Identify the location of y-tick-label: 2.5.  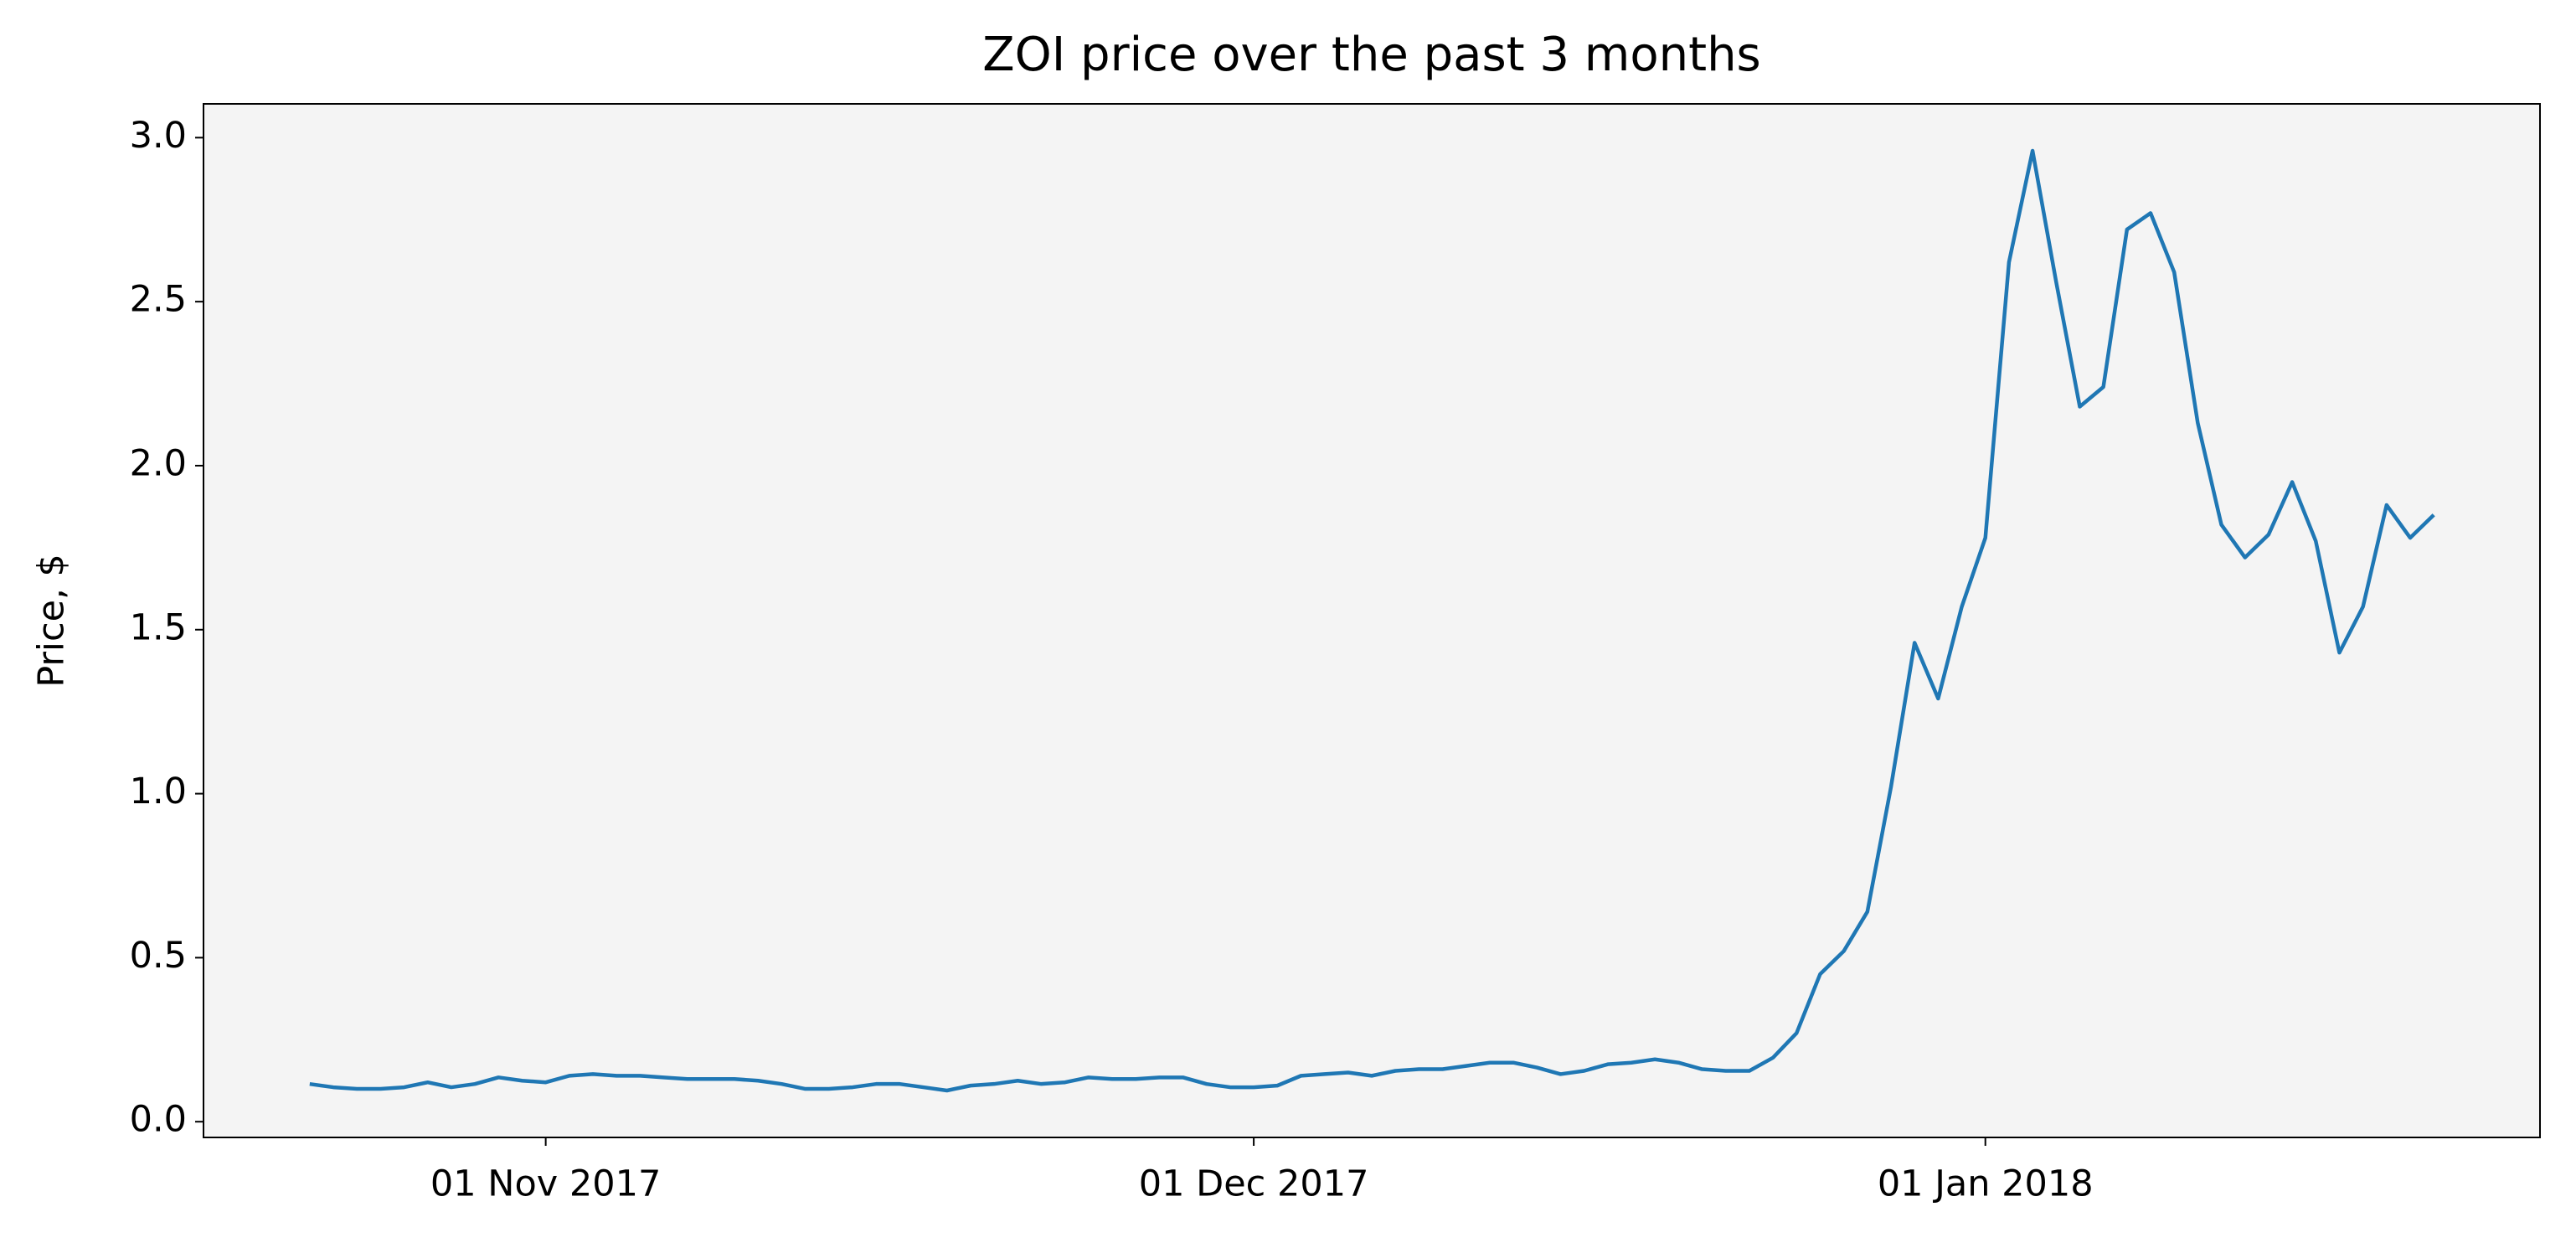
(158, 300).